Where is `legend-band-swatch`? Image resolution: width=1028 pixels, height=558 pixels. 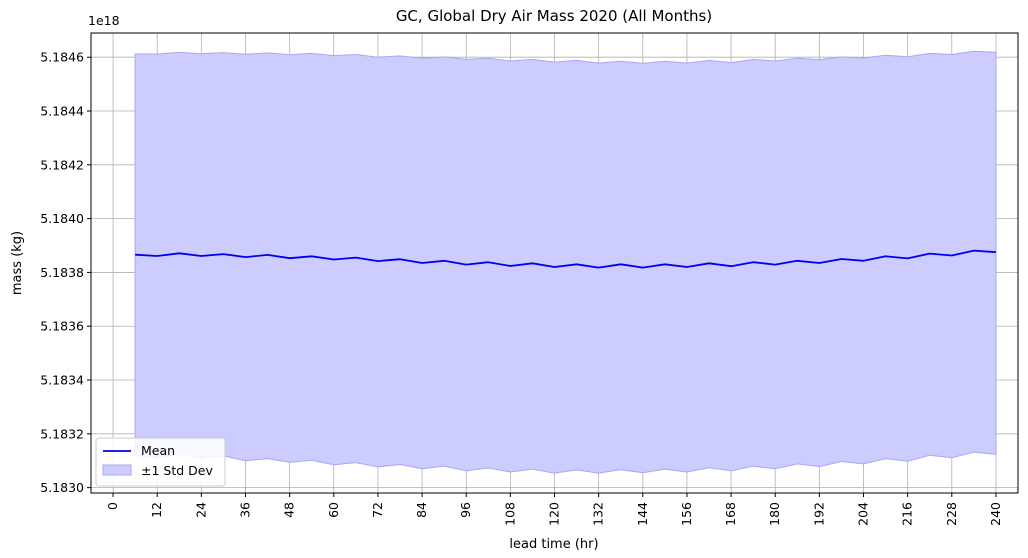
legend-band-swatch is located at coordinates (117, 470).